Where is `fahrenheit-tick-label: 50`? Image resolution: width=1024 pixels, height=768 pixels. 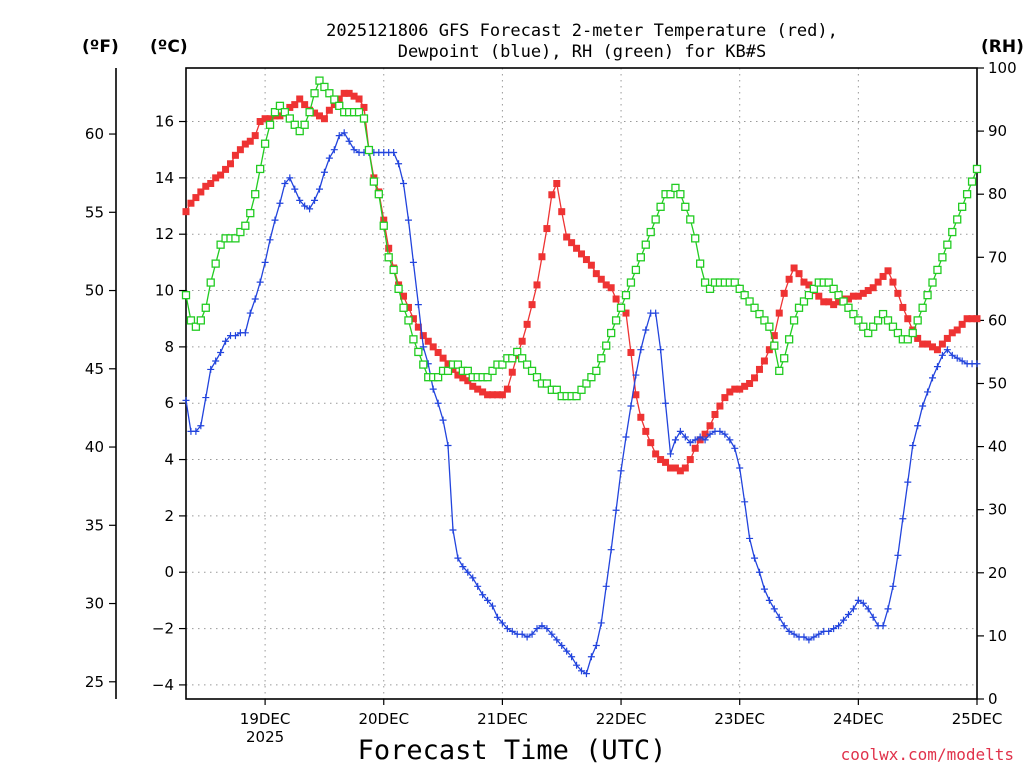 fahrenheit-tick-label: 50 is located at coordinates (94, 291).